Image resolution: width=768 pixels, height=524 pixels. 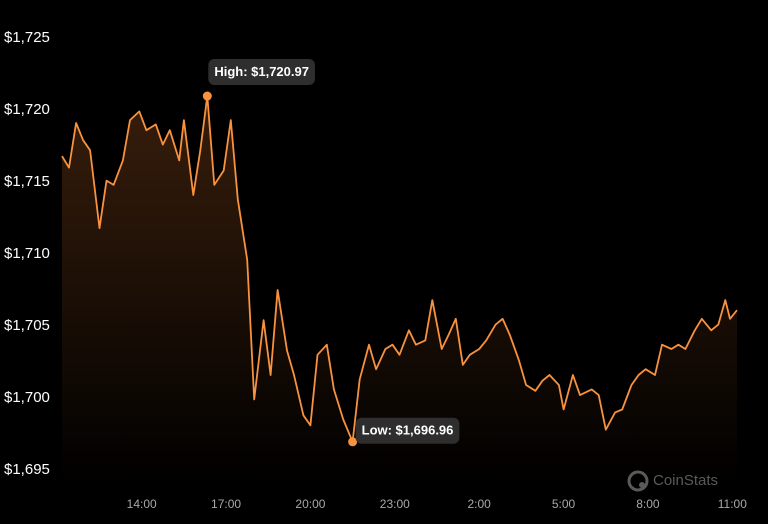 What do you see at coordinates (27, 109) in the screenshot?
I see `y-tick-label: $1,720` at bounding box center [27, 109].